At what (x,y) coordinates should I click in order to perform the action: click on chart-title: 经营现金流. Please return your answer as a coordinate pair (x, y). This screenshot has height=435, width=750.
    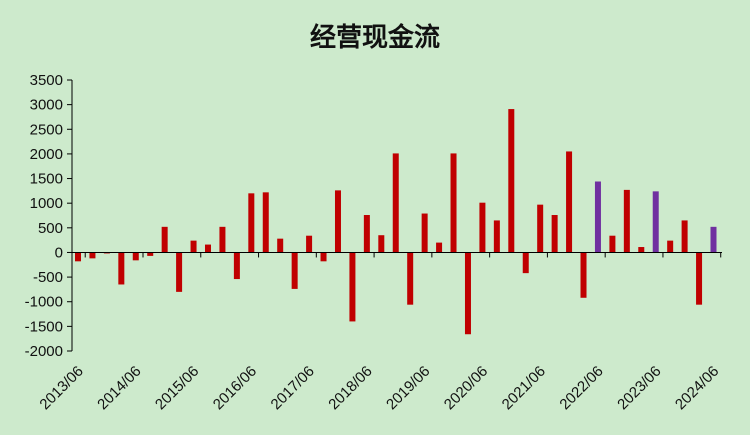
    Looking at the image, I should click on (375, 37).